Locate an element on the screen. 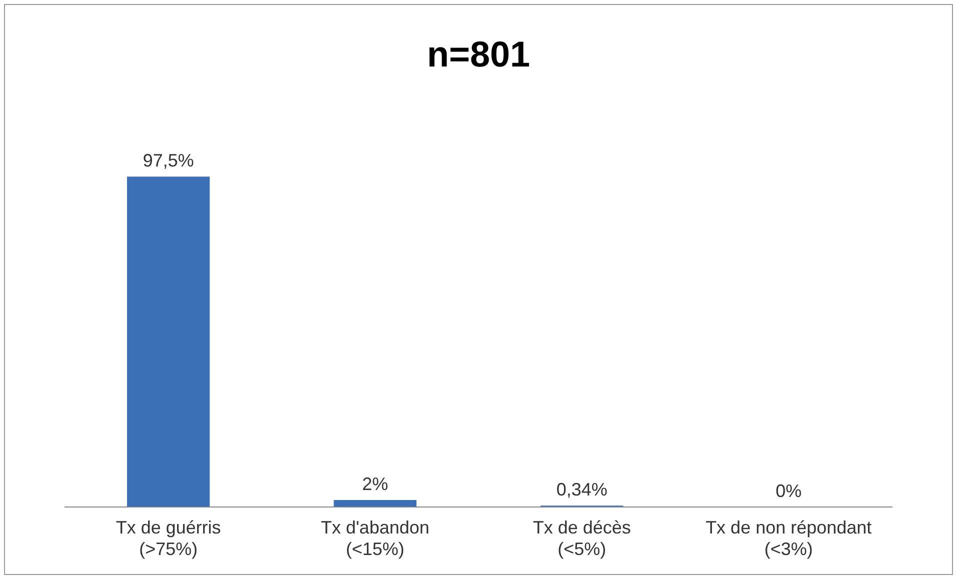 The width and height of the screenshot is (959, 581). x-tick-label: Tx d'abandon (<15%) is located at coordinates (375, 539).